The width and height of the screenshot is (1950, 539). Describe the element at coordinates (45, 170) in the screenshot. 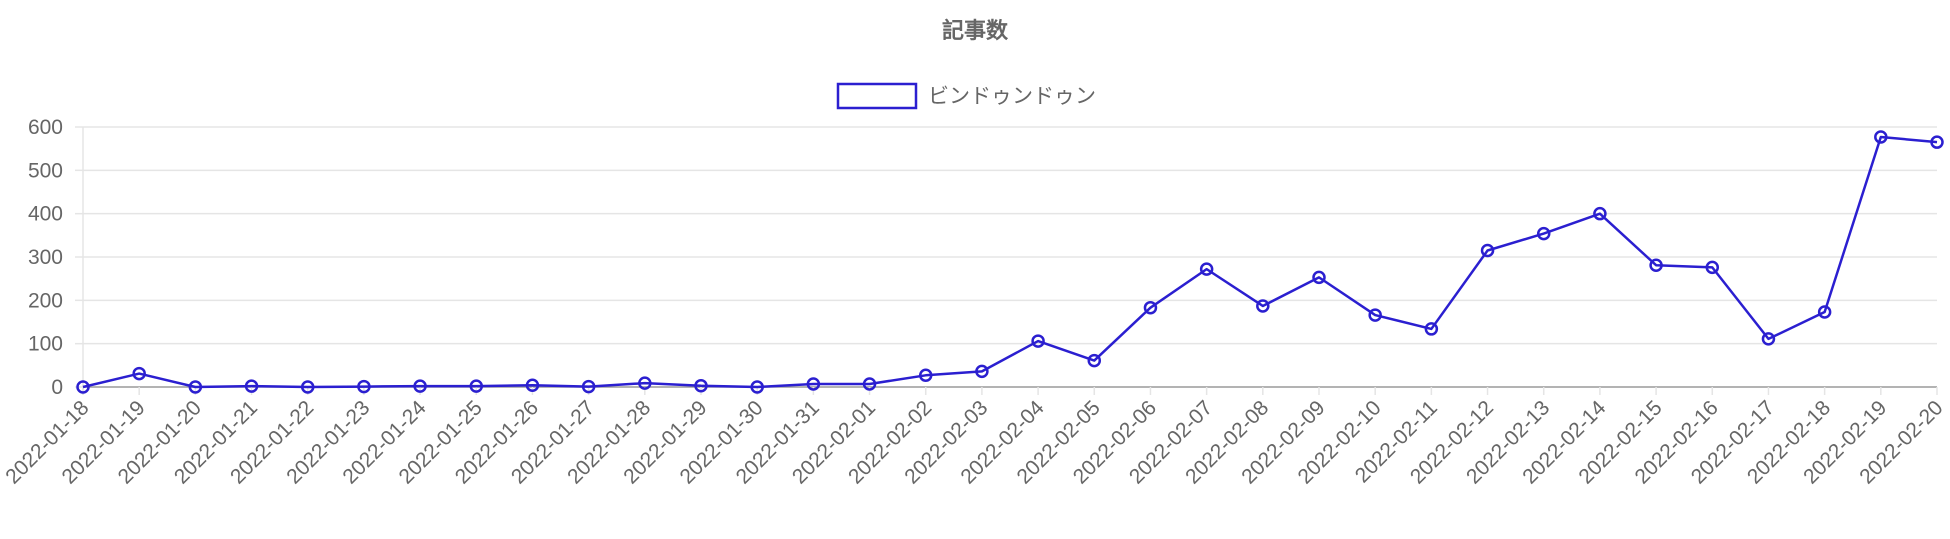

I see `y-tick-label: 500` at that location.